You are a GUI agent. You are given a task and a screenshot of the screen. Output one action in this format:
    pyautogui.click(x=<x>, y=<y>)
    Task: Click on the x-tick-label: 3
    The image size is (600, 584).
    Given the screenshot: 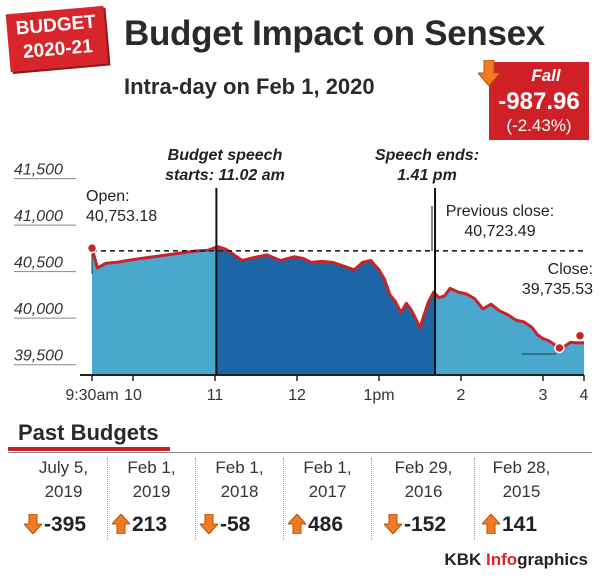 What is the action you would take?
    pyautogui.click(x=543, y=395)
    